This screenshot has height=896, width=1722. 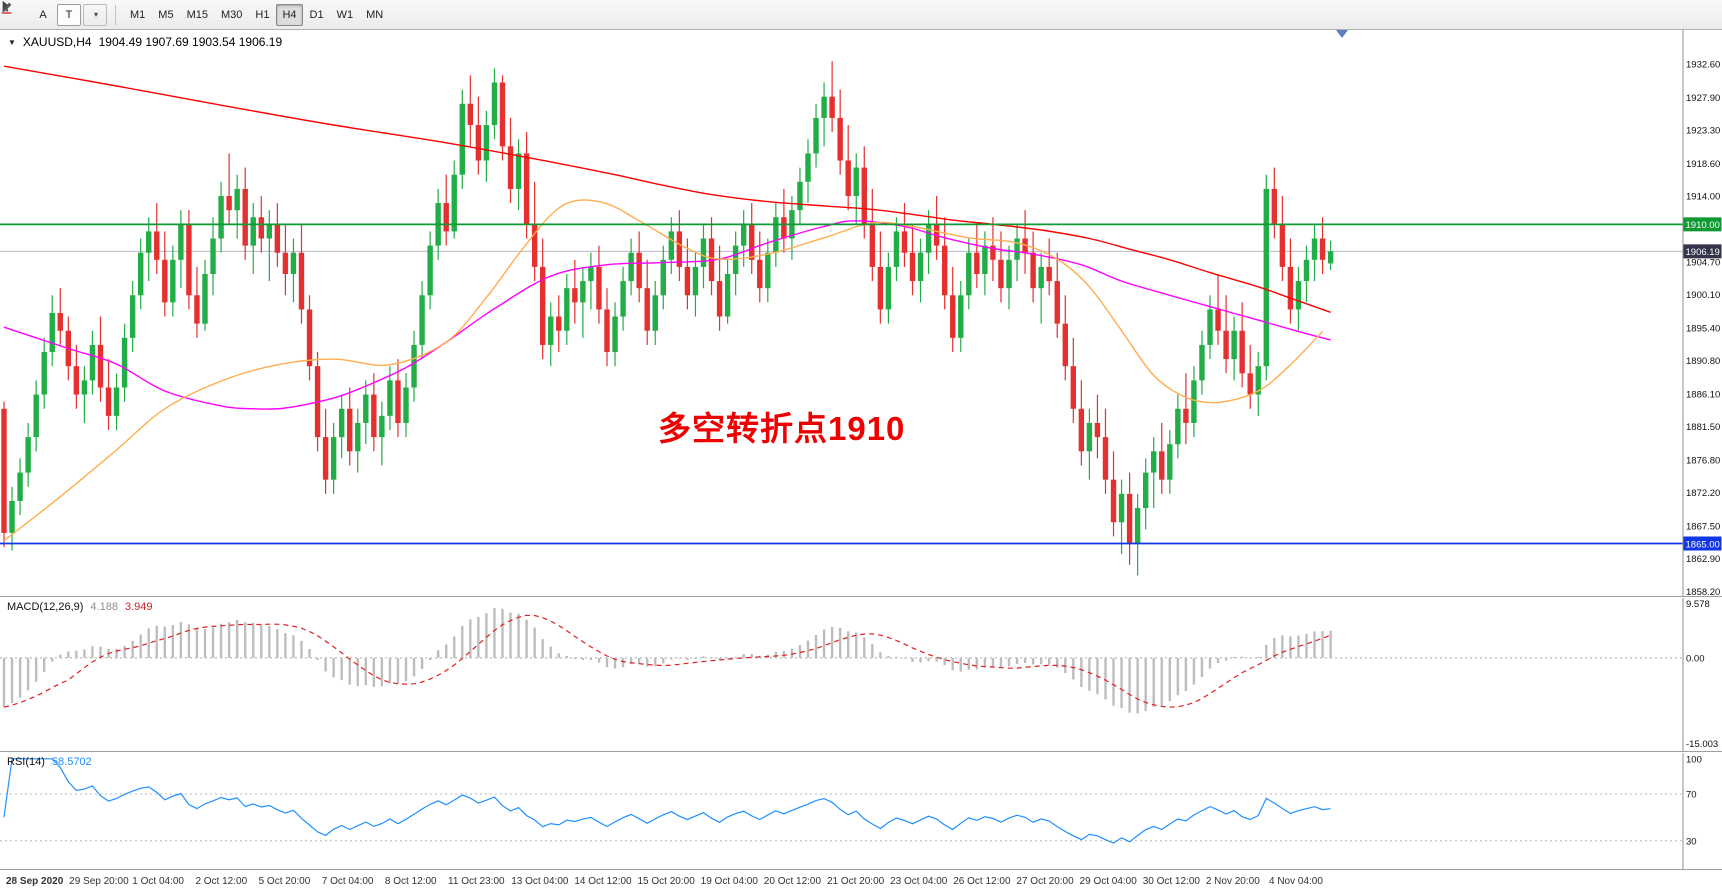 I want to click on timeframe-group: M1 M5 M15 M30 H1 H4 D1 W1 MN, so click(x=256, y=14).